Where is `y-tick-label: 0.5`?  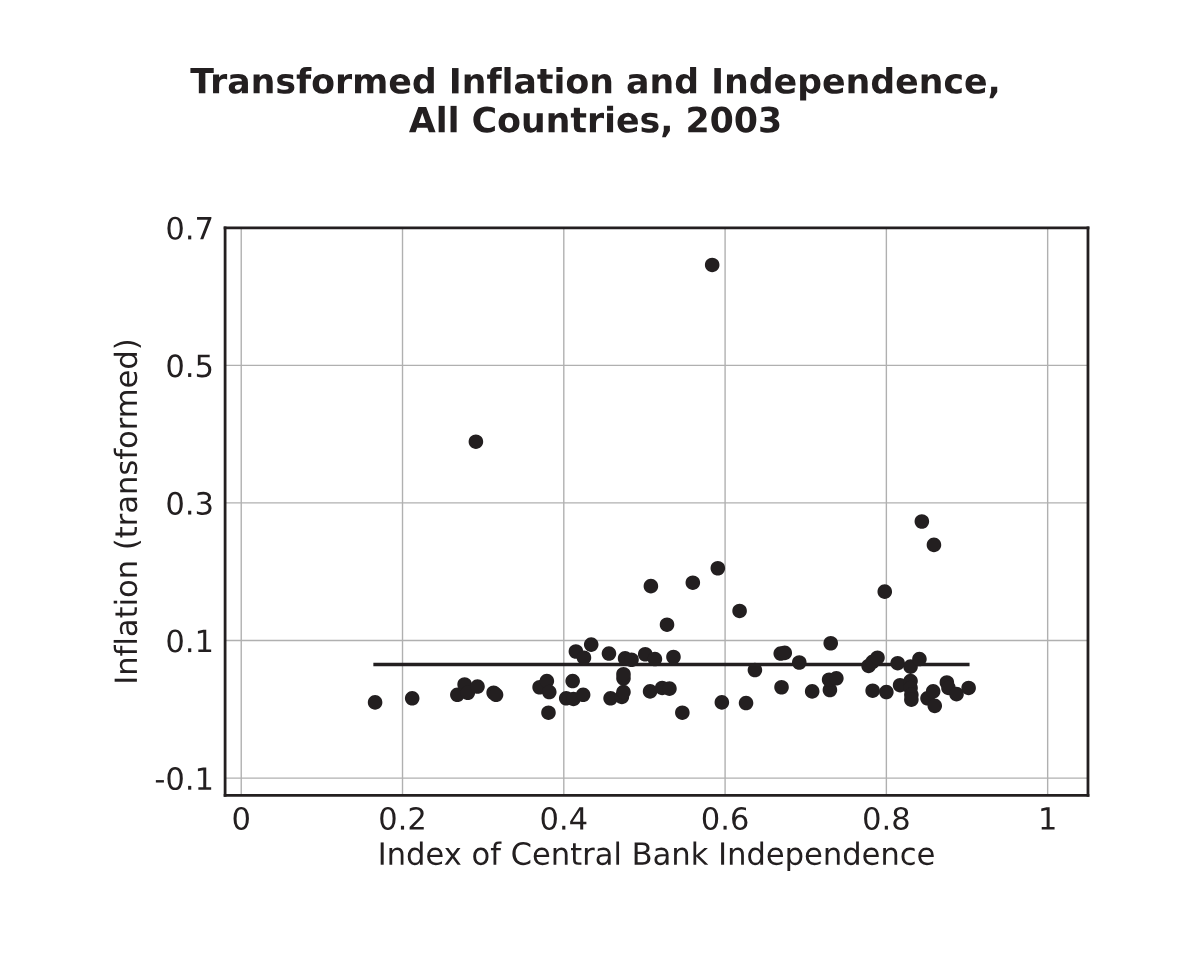
y-tick-label: 0.5 is located at coordinates (189, 366).